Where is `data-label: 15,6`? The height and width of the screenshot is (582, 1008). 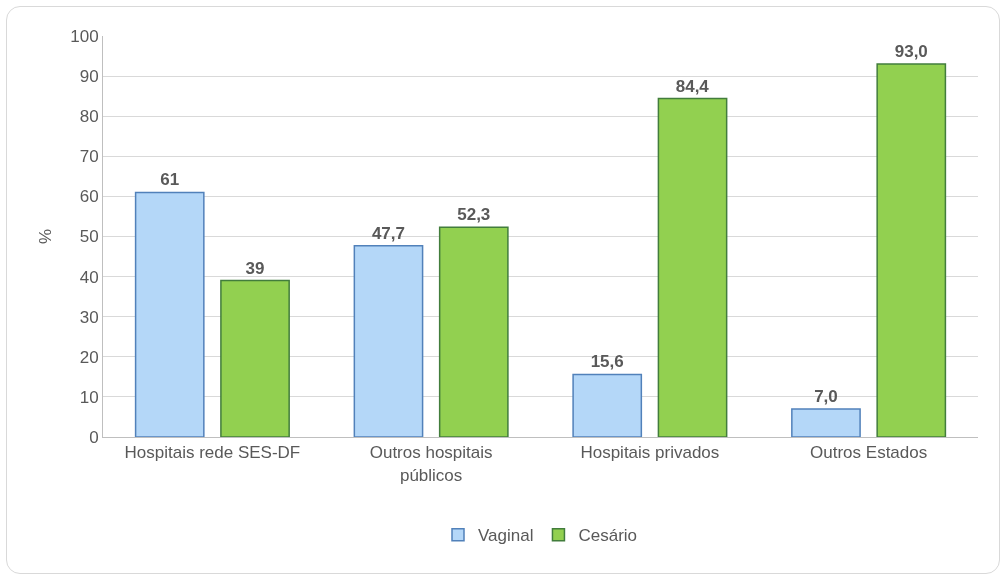
data-label: 15,6 is located at coordinates (607, 362).